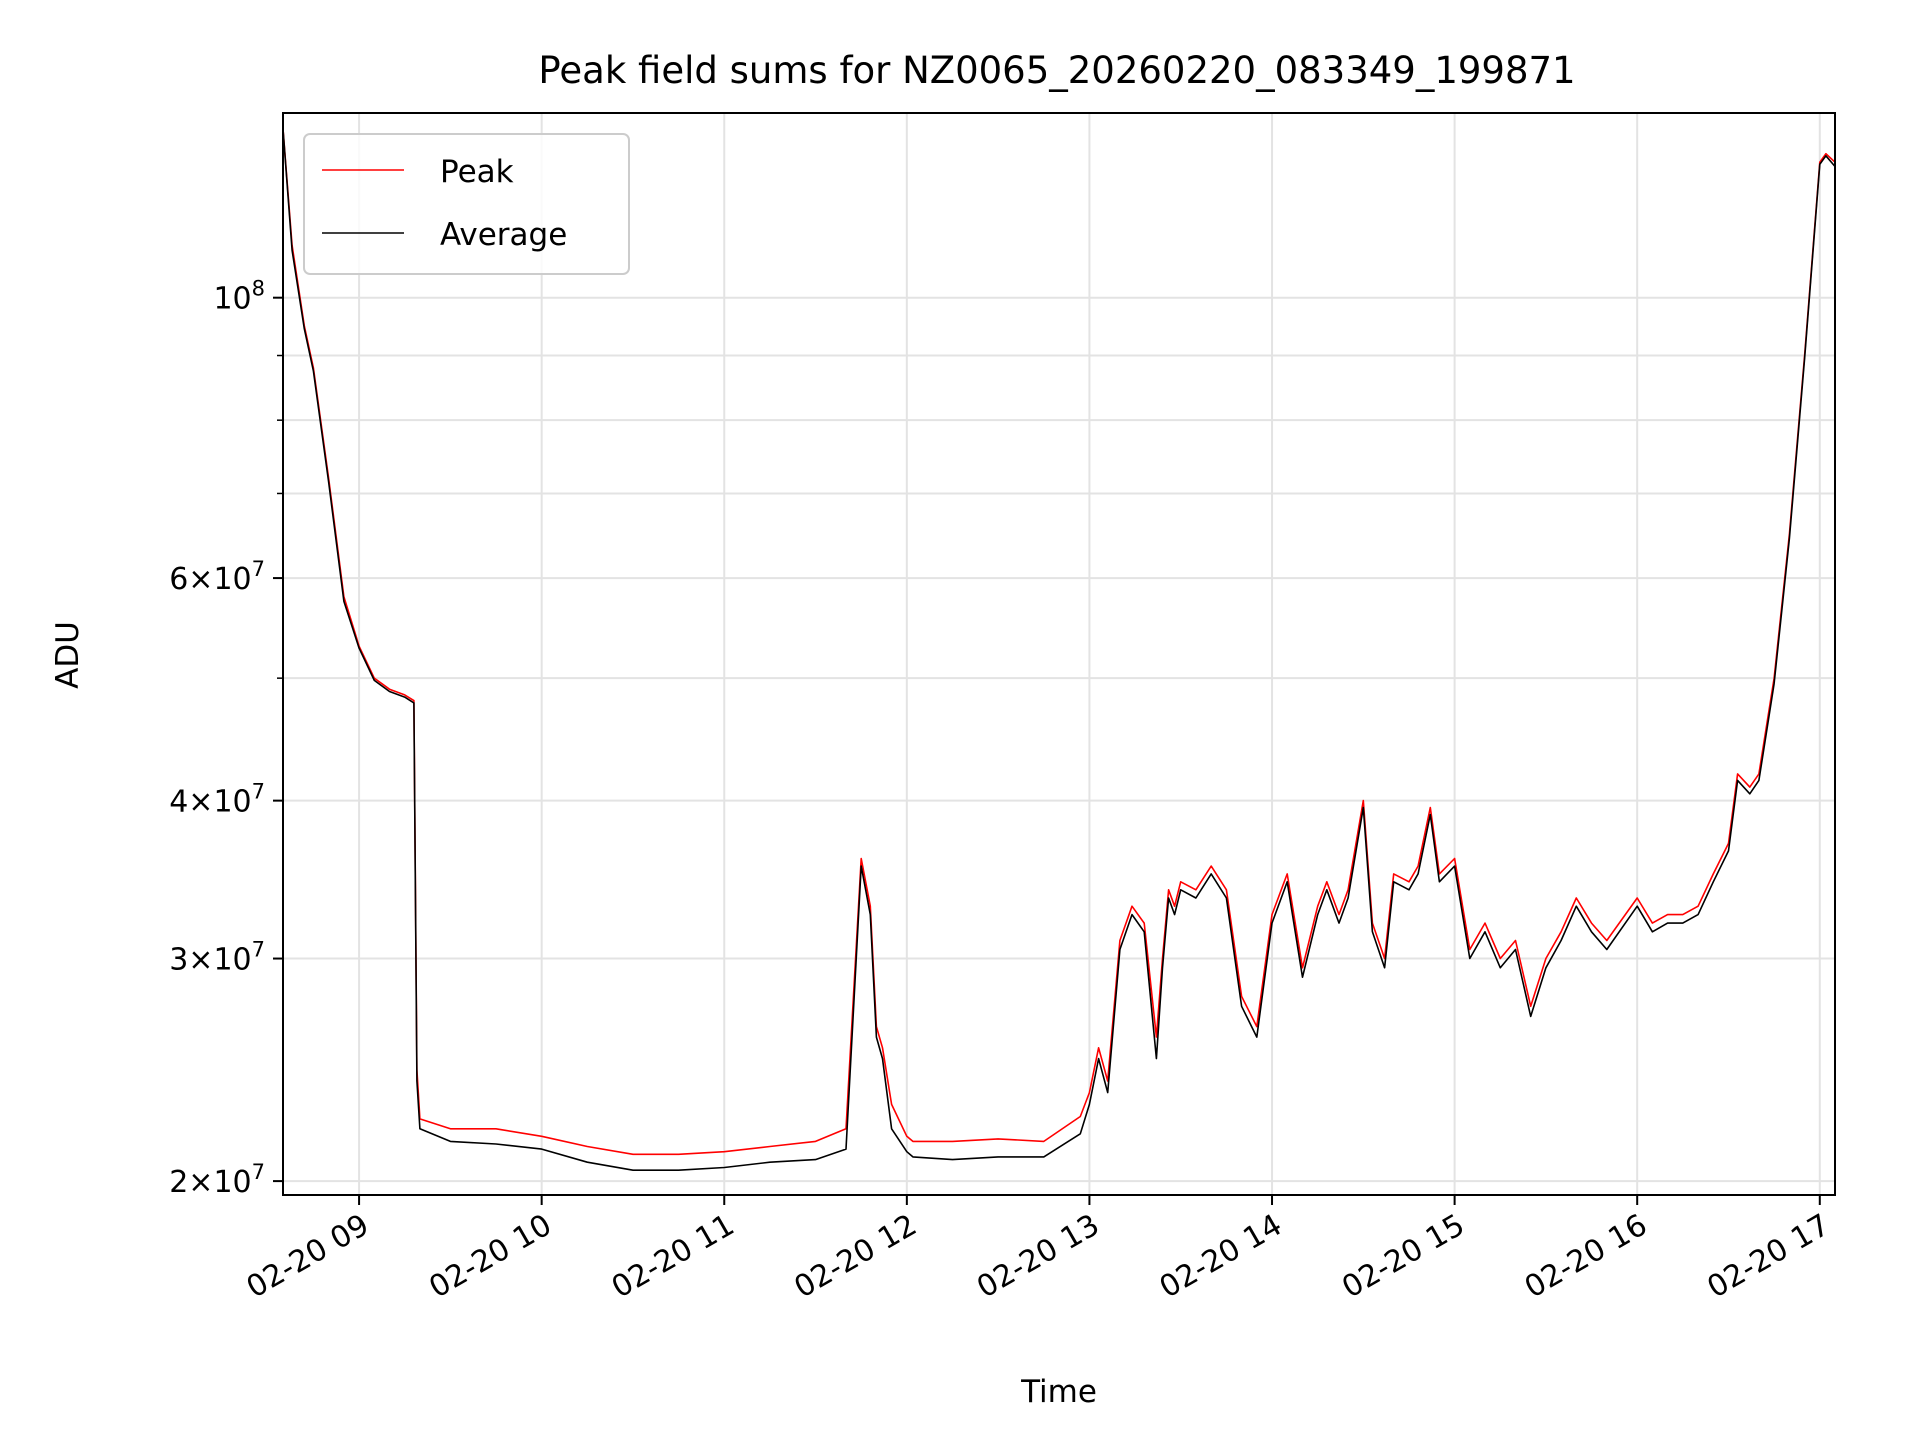 The width and height of the screenshot is (1920, 1440). I want to click on legend: Peak Average, so click(466, 204).